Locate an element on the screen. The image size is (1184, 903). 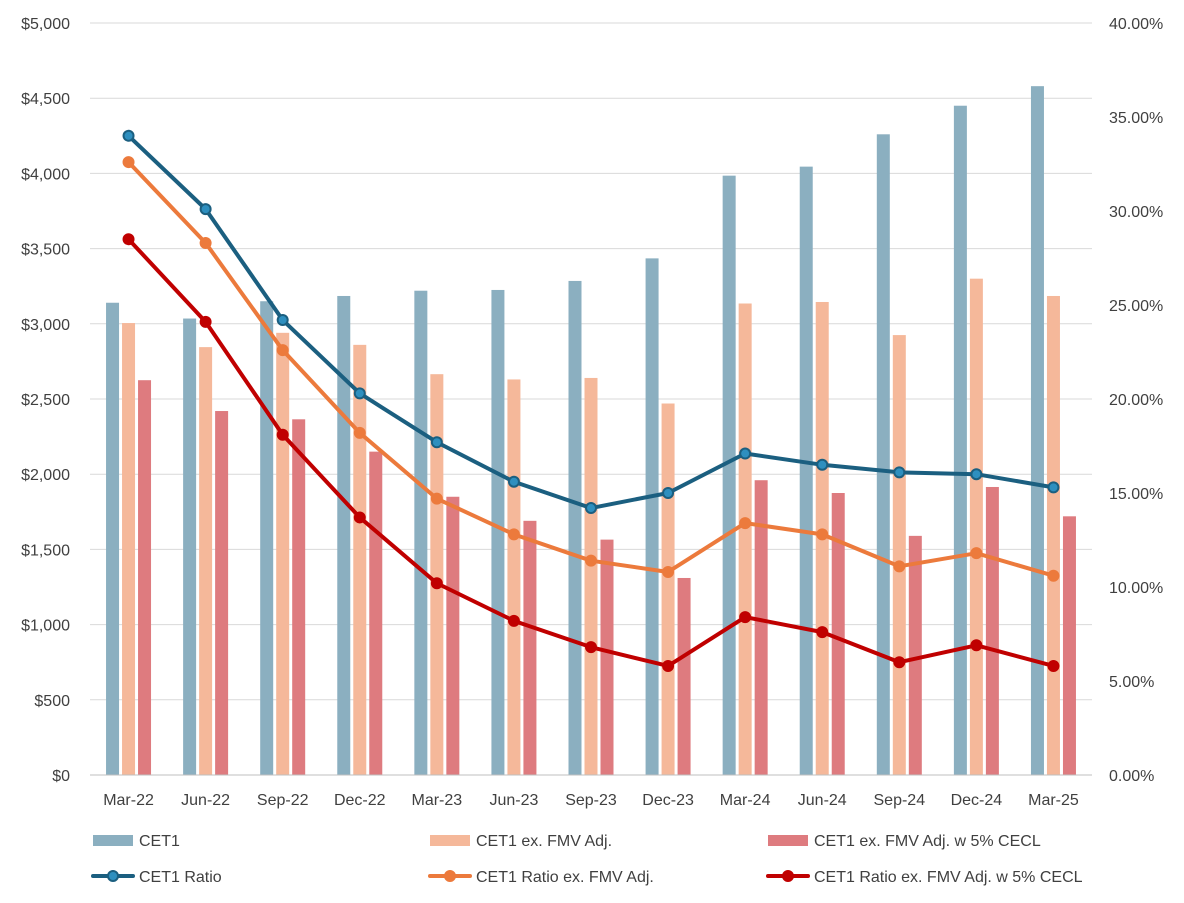
legend-marker-cet1-ratio-ex-fmv-adj is located at coordinates (450, 876).